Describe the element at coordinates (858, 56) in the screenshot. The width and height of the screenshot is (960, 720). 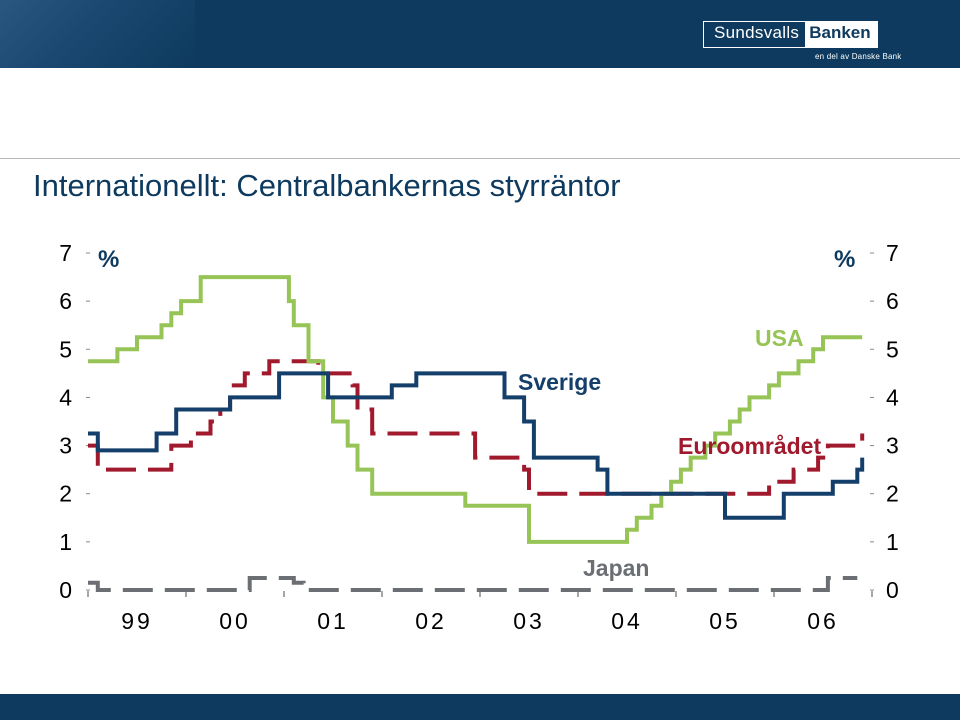
I see `logo-subtitle: en del av Danske Bank` at that location.